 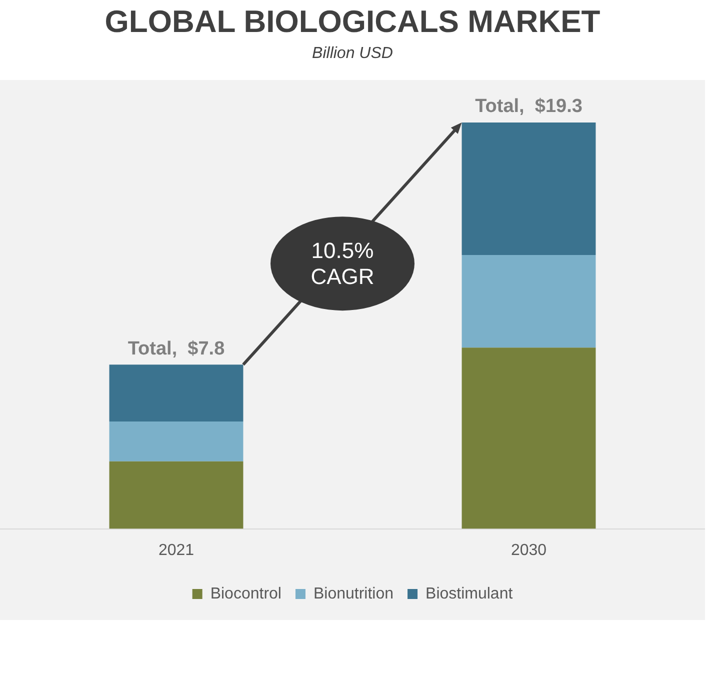 What do you see at coordinates (470, 593) in the screenshot?
I see `legend-label: Biostimulant` at bounding box center [470, 593].